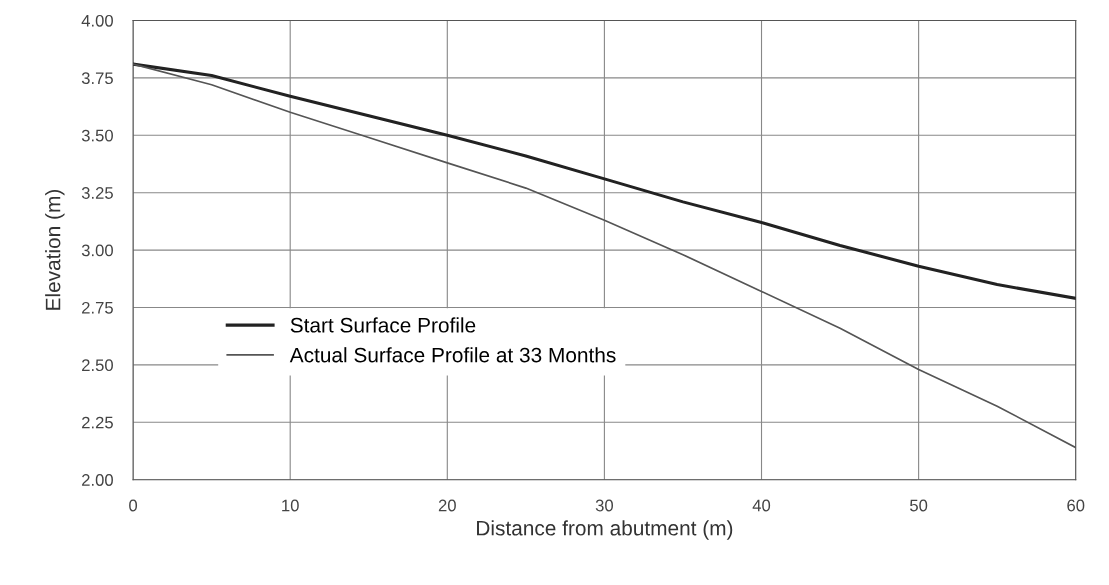  I want to click on y-tick-label: 2.25, so click(97, 422).